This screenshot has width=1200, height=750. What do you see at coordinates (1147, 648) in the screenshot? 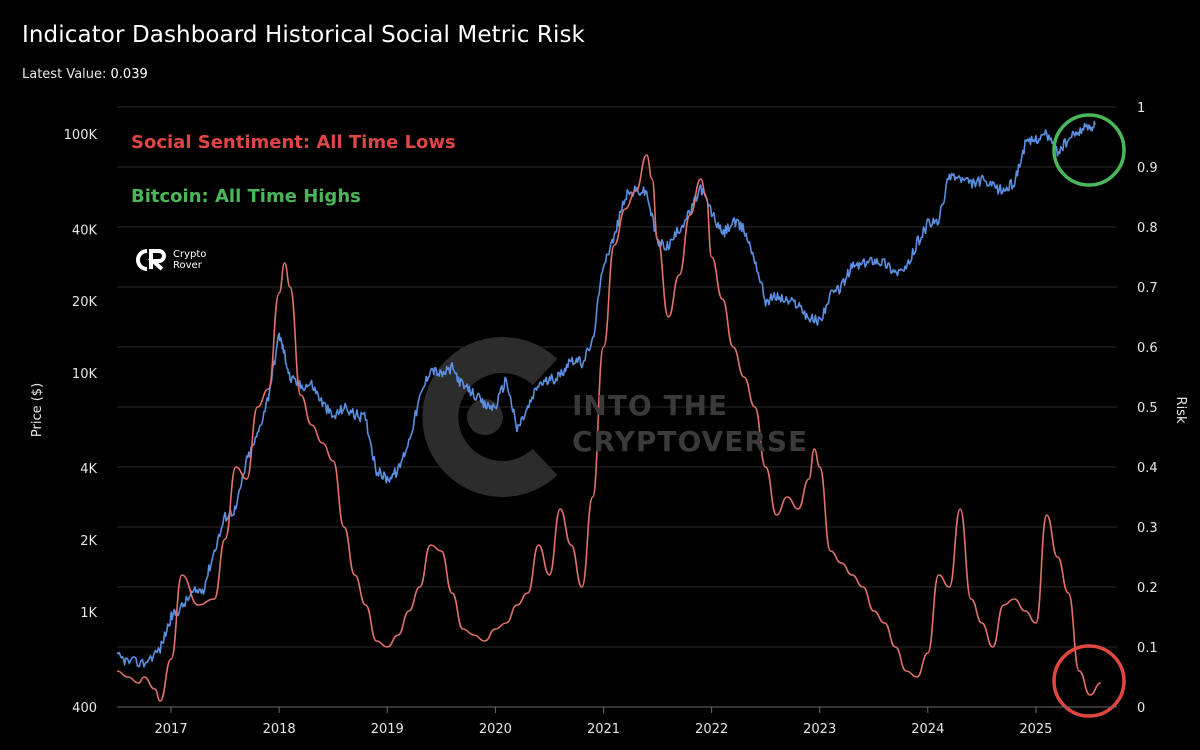
I see `y-right-tick-label: 0.1` at bounding box center [1147, 648].